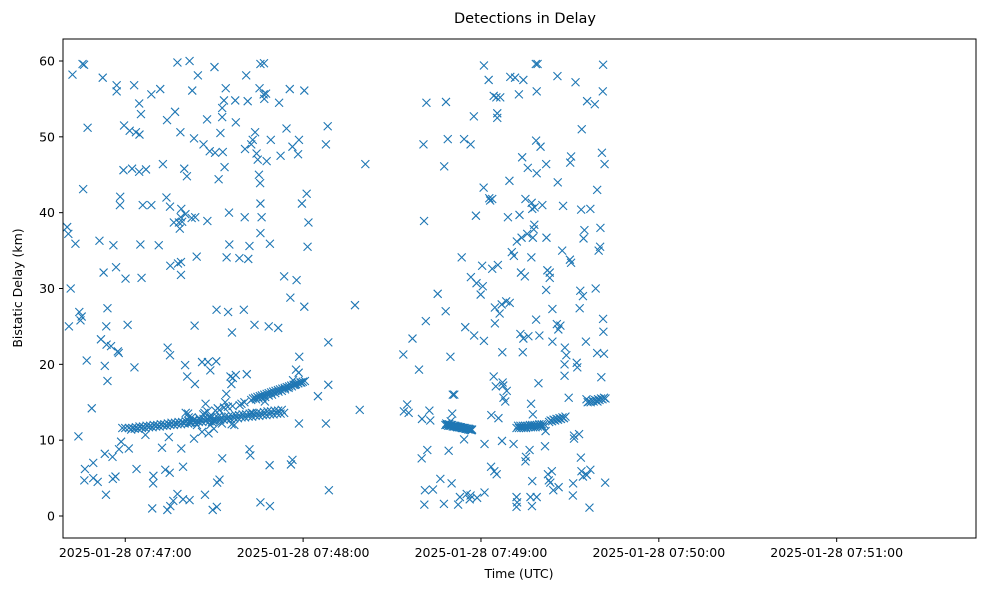 The width and height of the screenshot is (989, 590). What do you see at coordinates (303, 552) in the screenshot?
I see `x-tick-label: 2025-01-28 07:48:00` at bounding box center [303, 552].